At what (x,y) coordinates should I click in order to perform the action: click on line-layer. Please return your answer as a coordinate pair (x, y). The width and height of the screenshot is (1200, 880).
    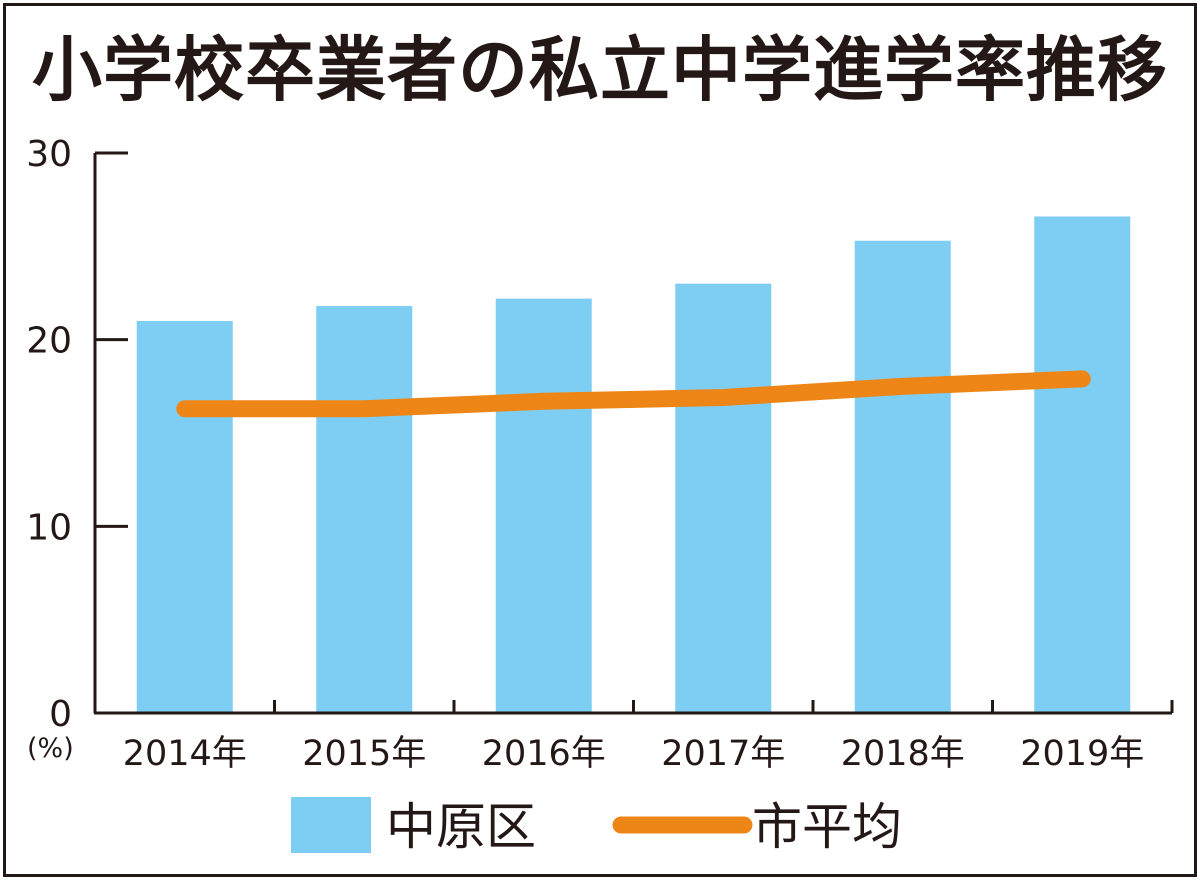
    Looking at the image, I should click on (633, 394).